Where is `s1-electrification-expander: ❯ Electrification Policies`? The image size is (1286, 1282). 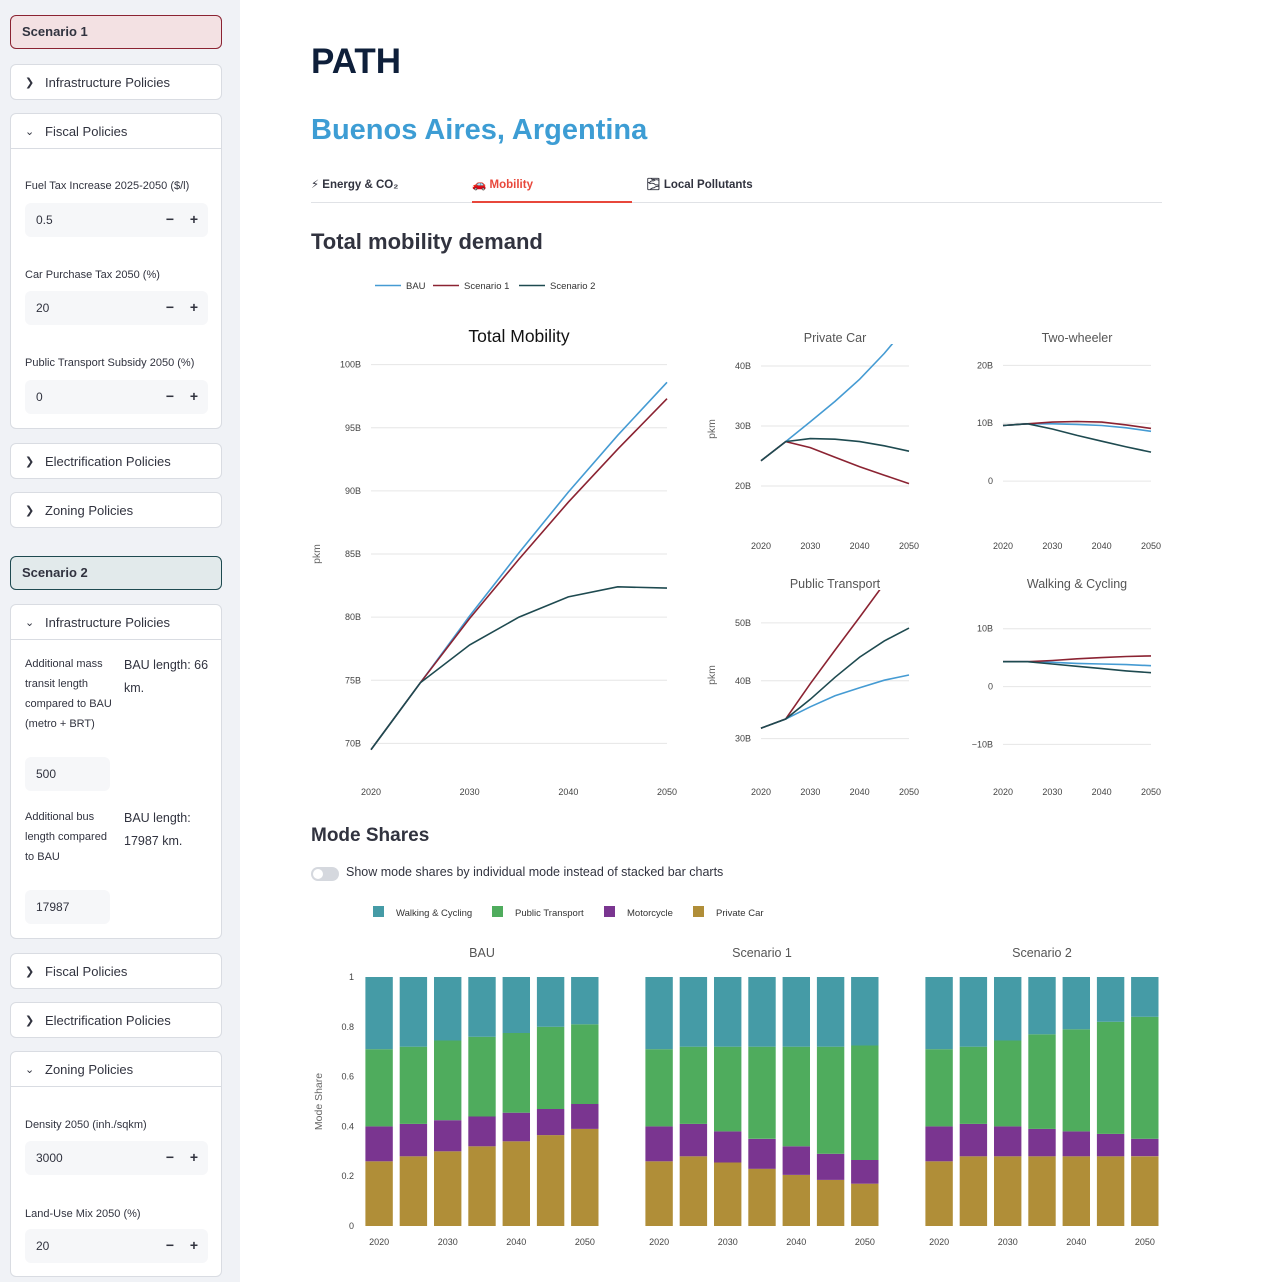
s1-electrification-expander: ❯ Electrification Policies is located at coordinates (116, 461).